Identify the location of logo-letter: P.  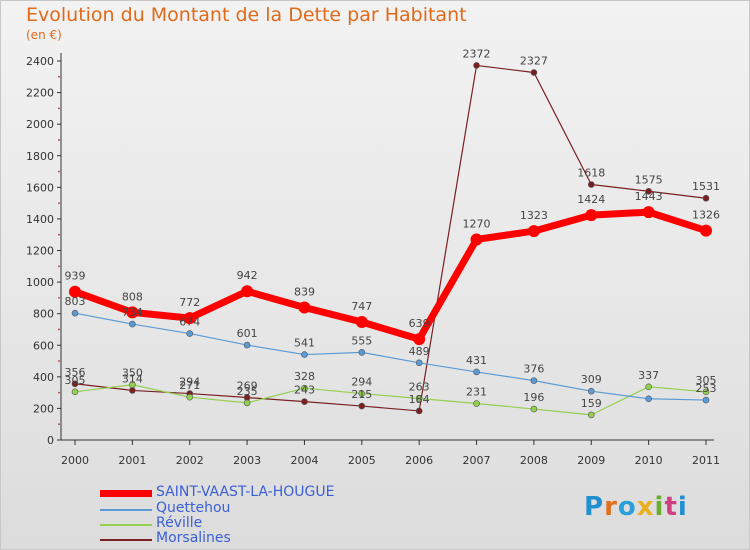
(594, 507).